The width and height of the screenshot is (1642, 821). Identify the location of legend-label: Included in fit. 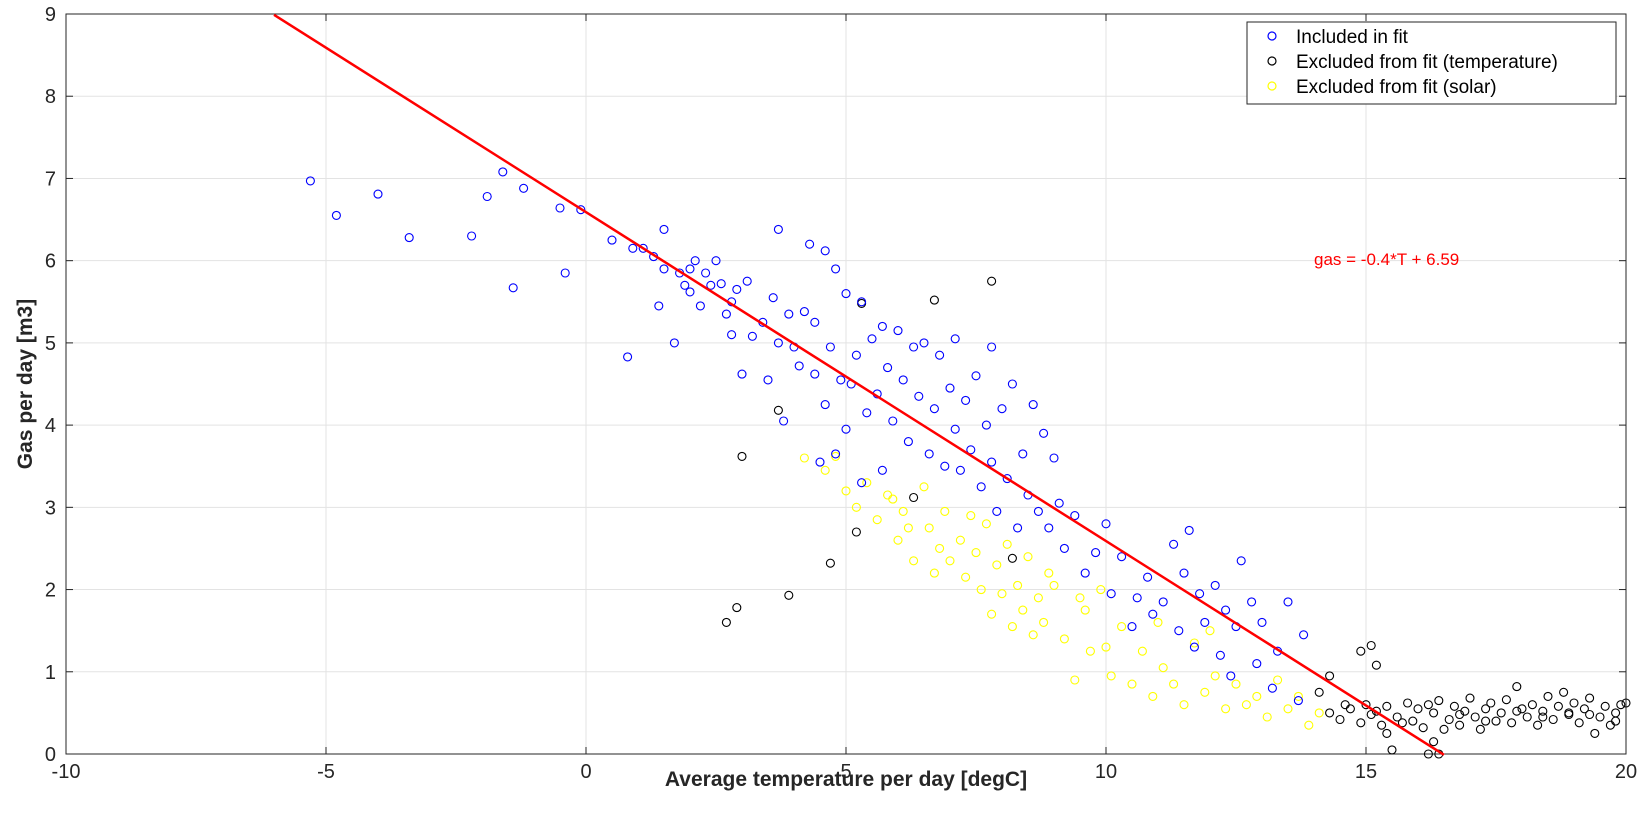
(1352, 37).